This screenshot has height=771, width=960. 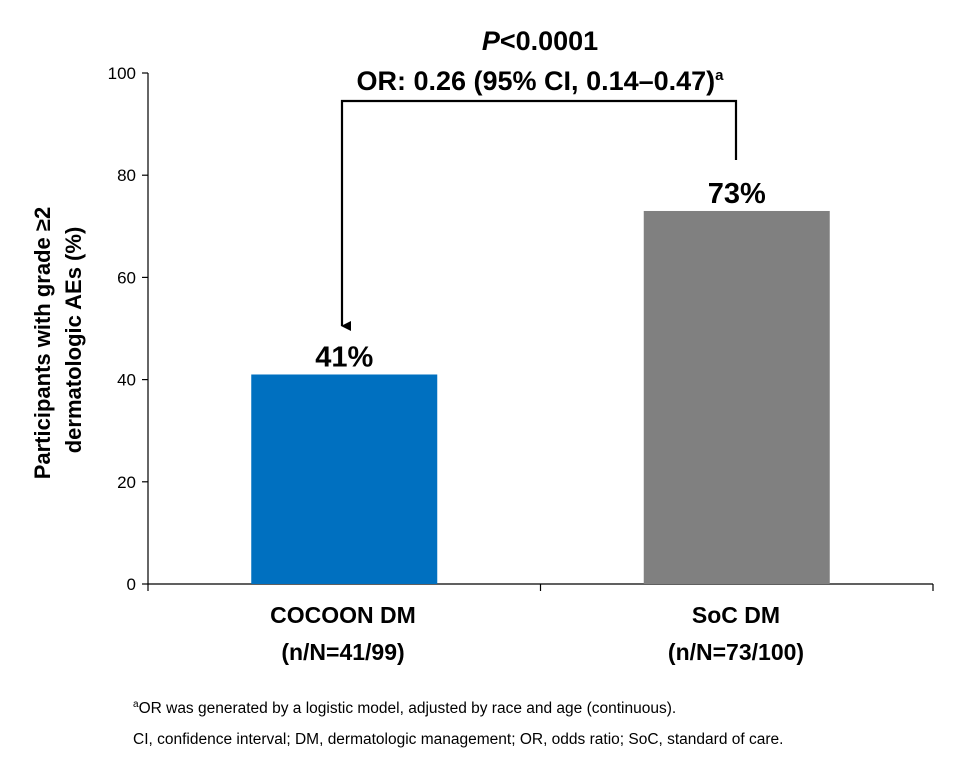 I want to click on bar-cocoon-dm, so click(x=344, y=479).